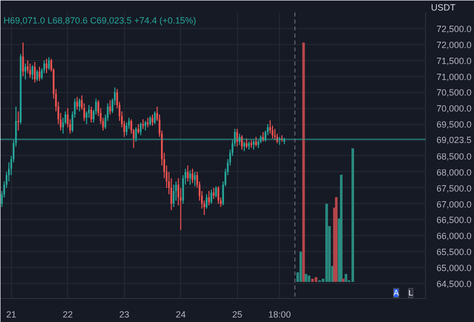  Describe the element at coordinates (443, 7) in the screenshot. I see `y-axis-title: USDT` at that location.